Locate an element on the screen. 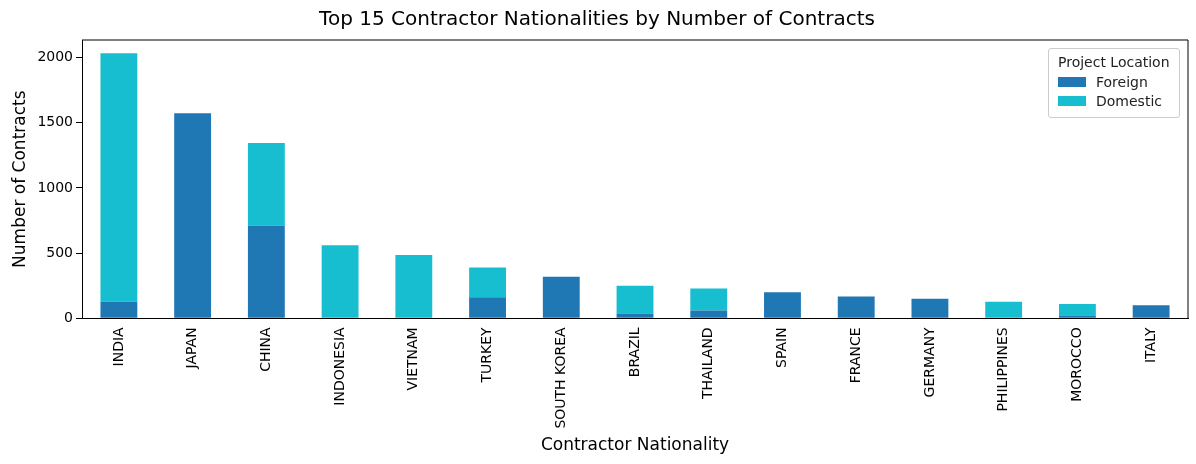 The width and height of the screenshot is (1196, 464). chart-title: Top 15 Contractor Nationalities by Number of Contracts is located at coordinates (596, 18).